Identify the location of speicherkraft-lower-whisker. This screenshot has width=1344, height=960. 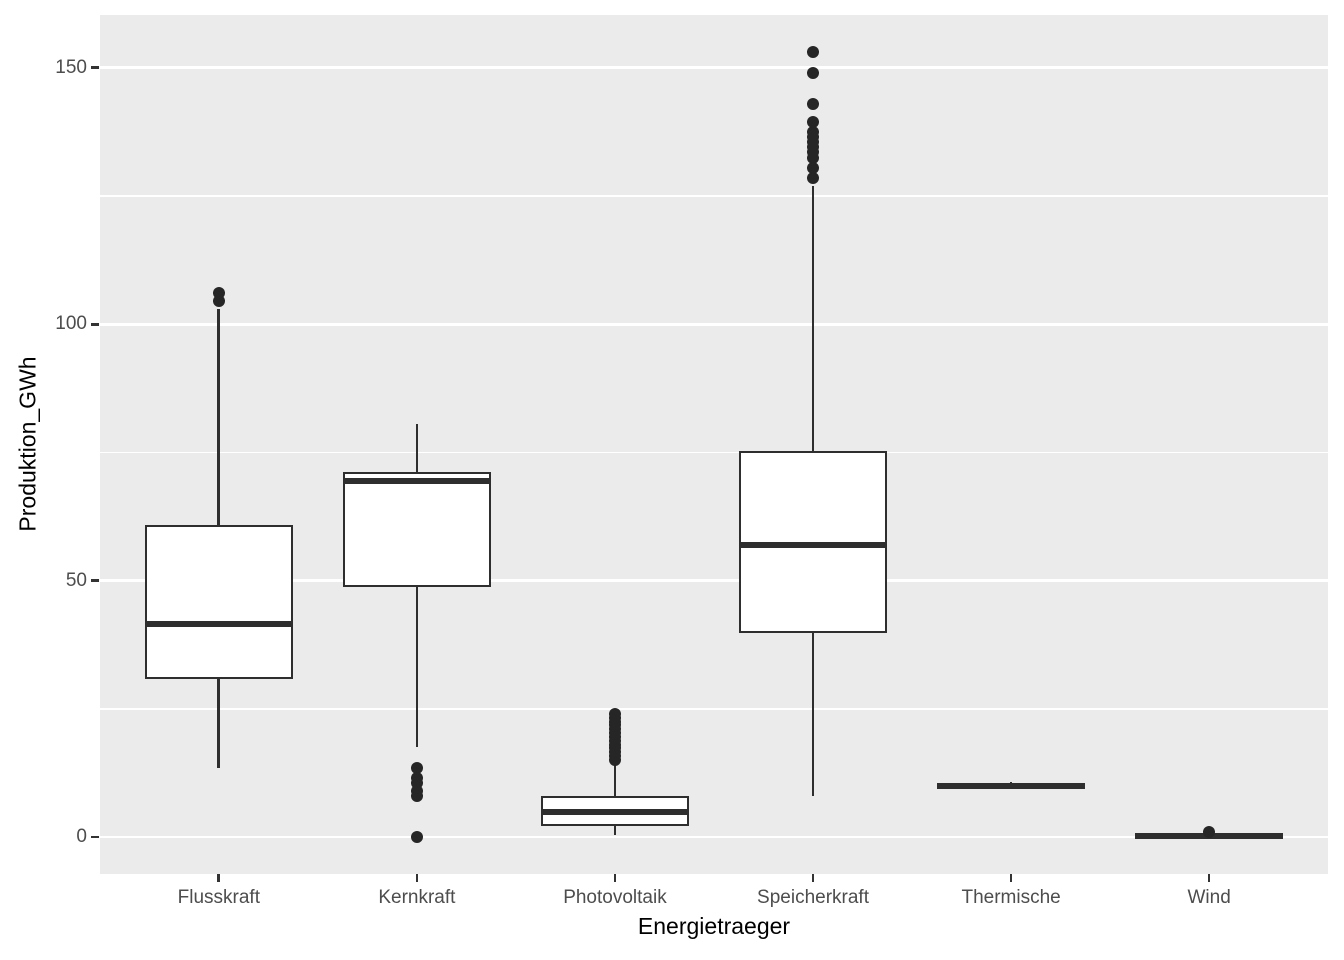
(813, 714).